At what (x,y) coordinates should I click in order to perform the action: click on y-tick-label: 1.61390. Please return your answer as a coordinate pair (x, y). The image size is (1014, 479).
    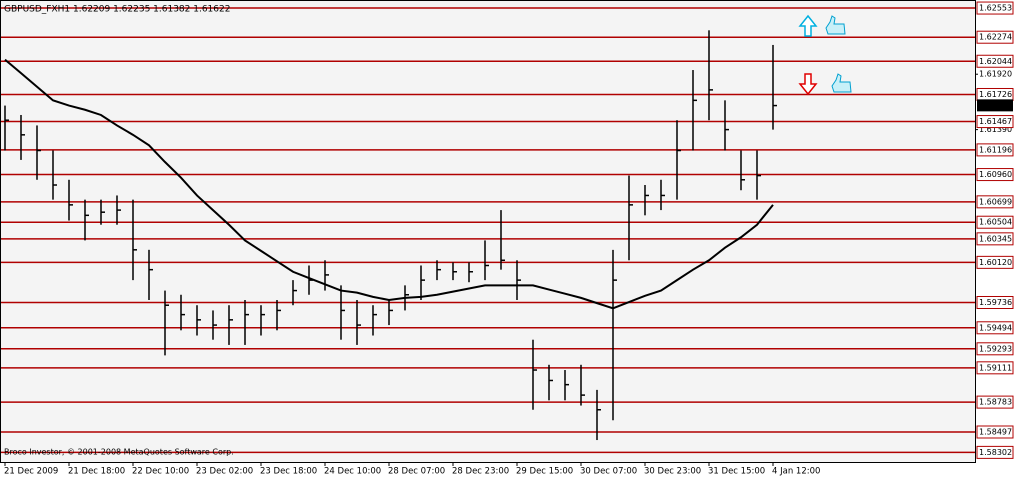
    Looking at the image, I should click on (995, 129).